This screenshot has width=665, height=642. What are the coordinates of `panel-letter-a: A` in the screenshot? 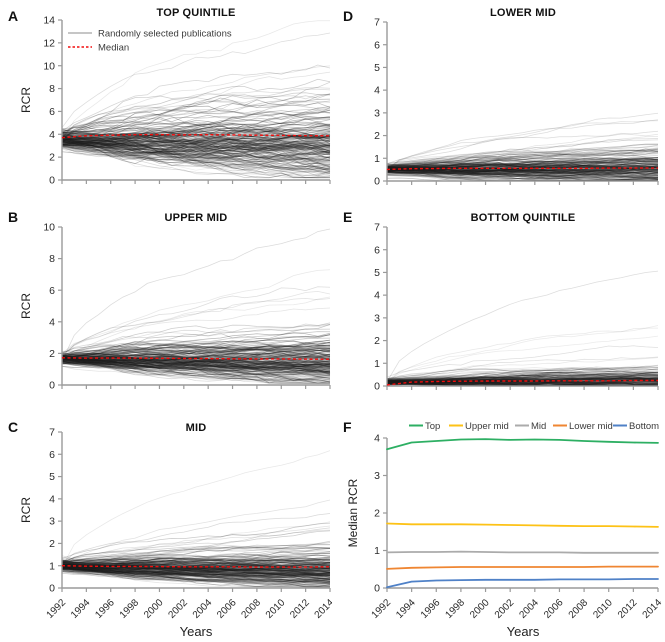 It's located at (13, 16).